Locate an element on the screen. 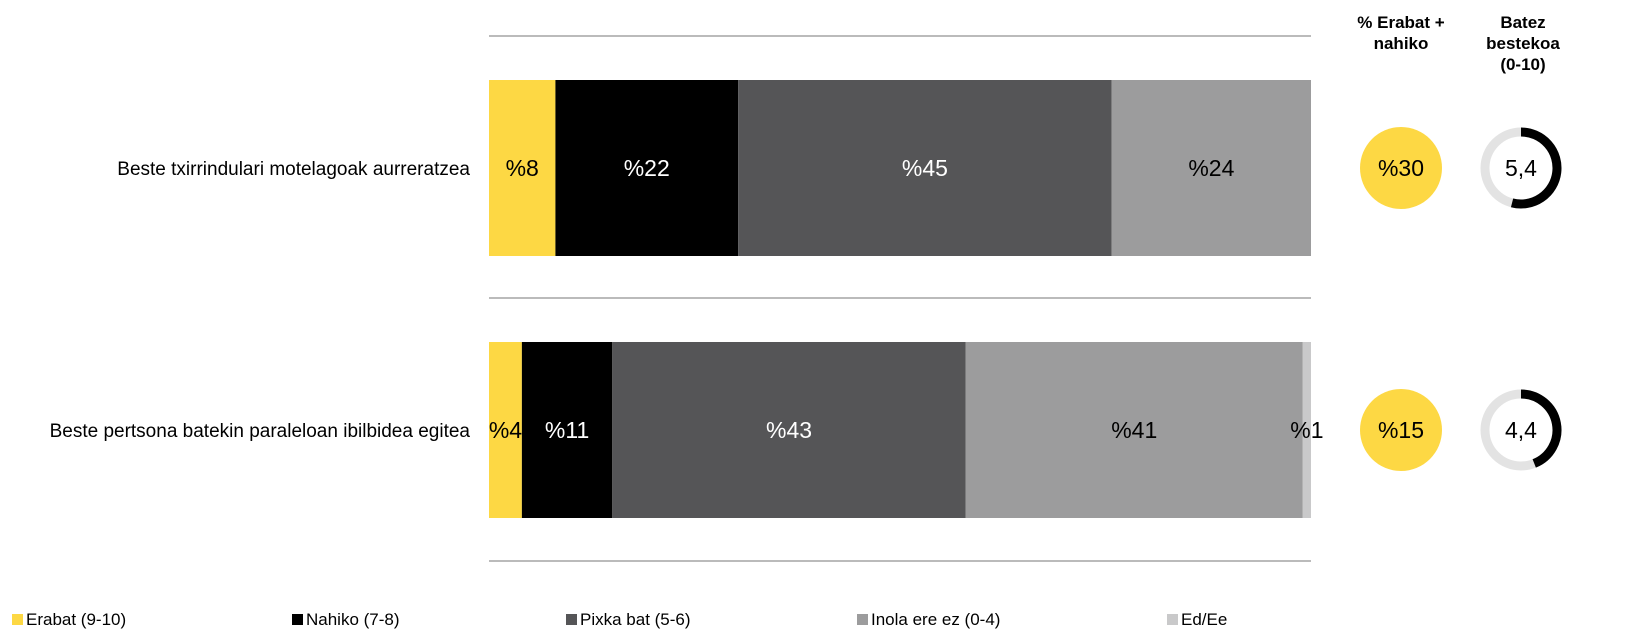  data-label: %41 is located at coordinates (1134, 430).